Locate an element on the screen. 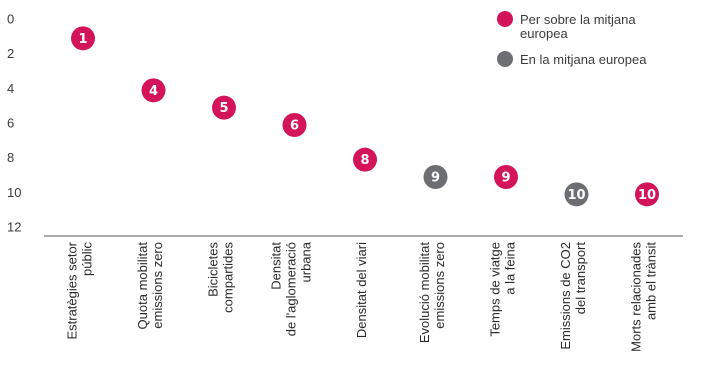 The image size is (701, 376). y-tick-label: 2 is located at coordinates (10, 53).